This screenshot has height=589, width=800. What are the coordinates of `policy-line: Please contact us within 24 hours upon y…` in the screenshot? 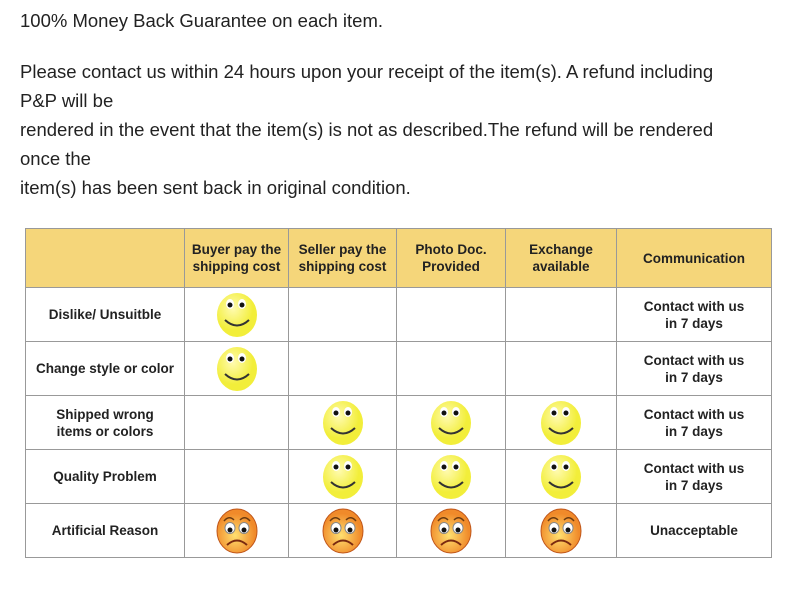 It's located at (367, 71).